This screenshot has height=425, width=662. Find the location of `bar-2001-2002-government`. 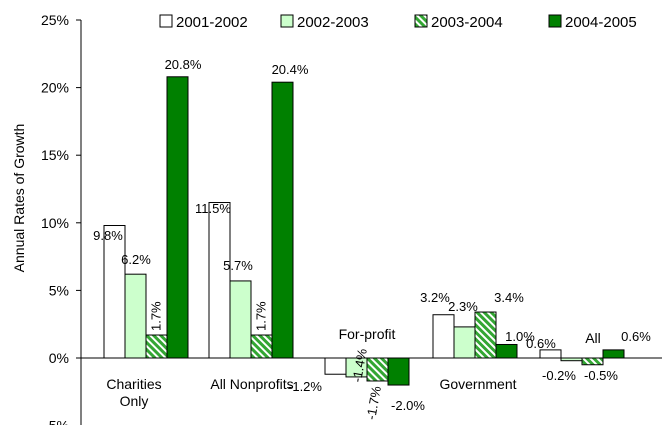

bar-2001-2002-government is located at coordinates (443, 336).